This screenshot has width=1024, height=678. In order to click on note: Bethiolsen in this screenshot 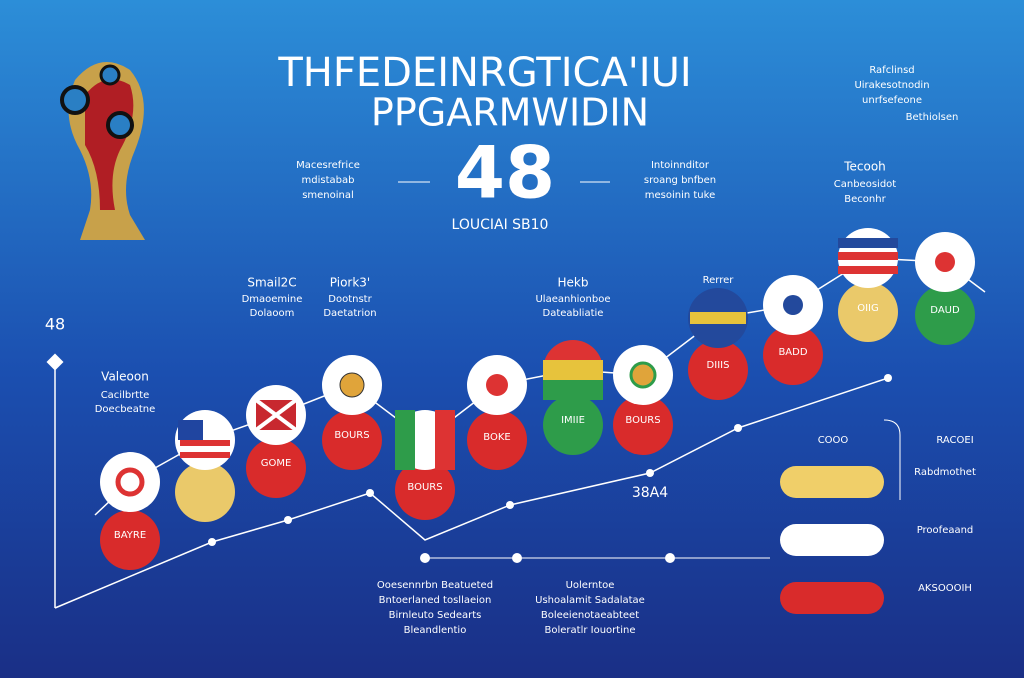, I will do `click(932, 117)`.